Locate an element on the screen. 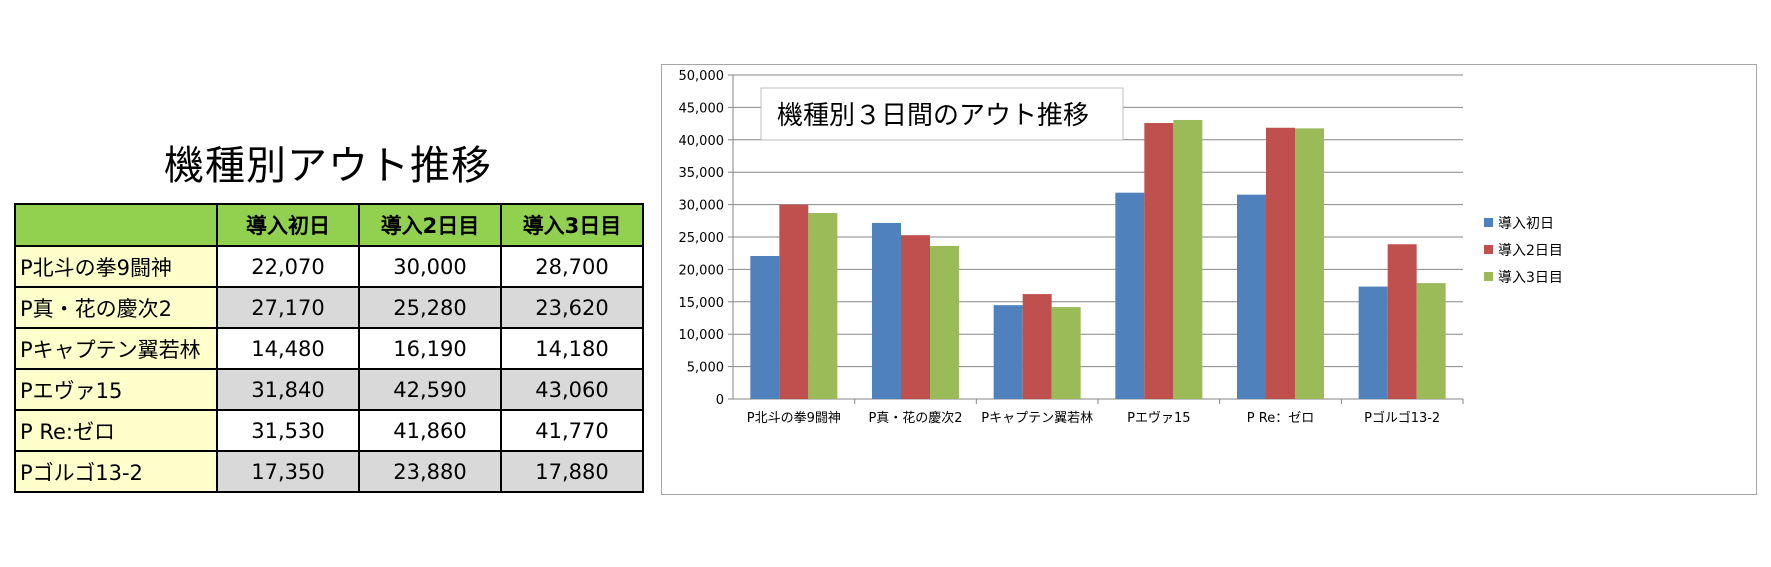 This screenshot has width=1771, height=567. table-row: Pゴルゴ13-2 17,350 23,880 17,880 is located at coordinates (329, 471).